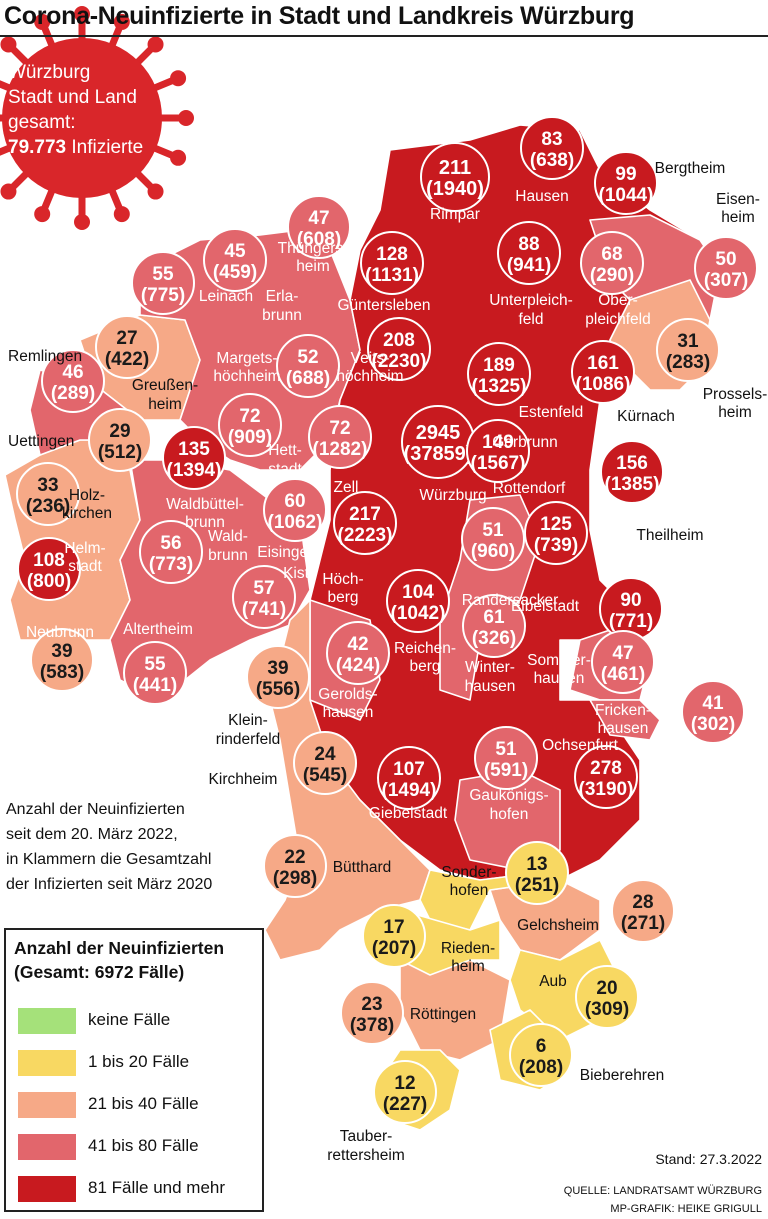  I want to click on place-label: Zell, so click(346, 487).